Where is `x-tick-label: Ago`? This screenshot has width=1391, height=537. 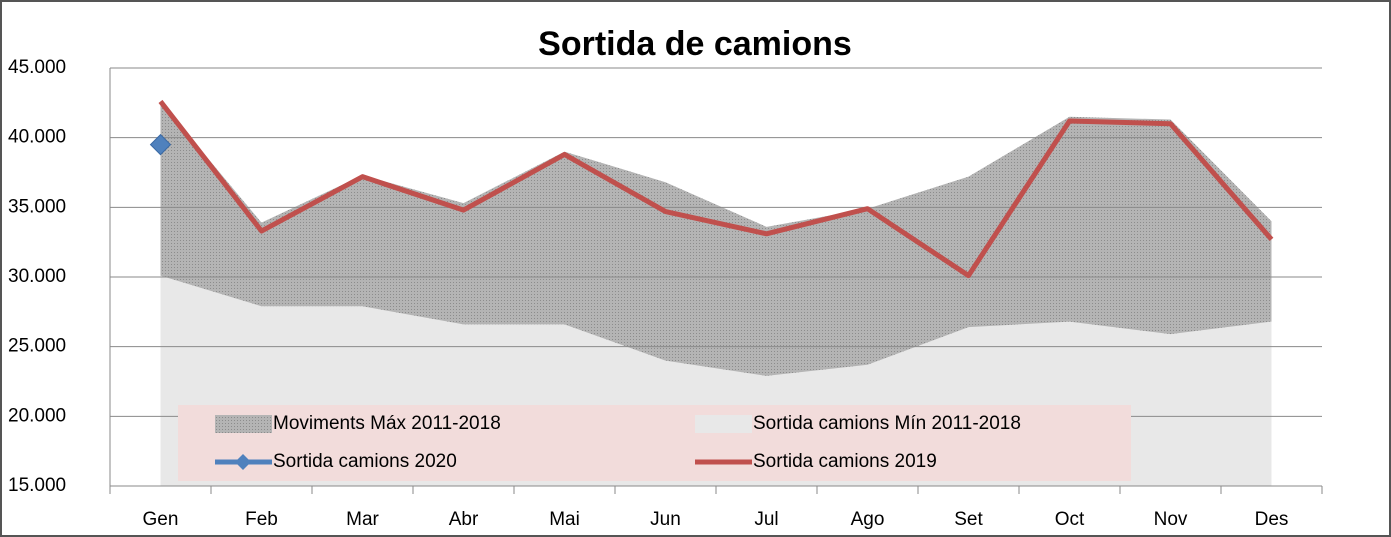 x-tick-label: Ago is located at coordinates (868, 519).